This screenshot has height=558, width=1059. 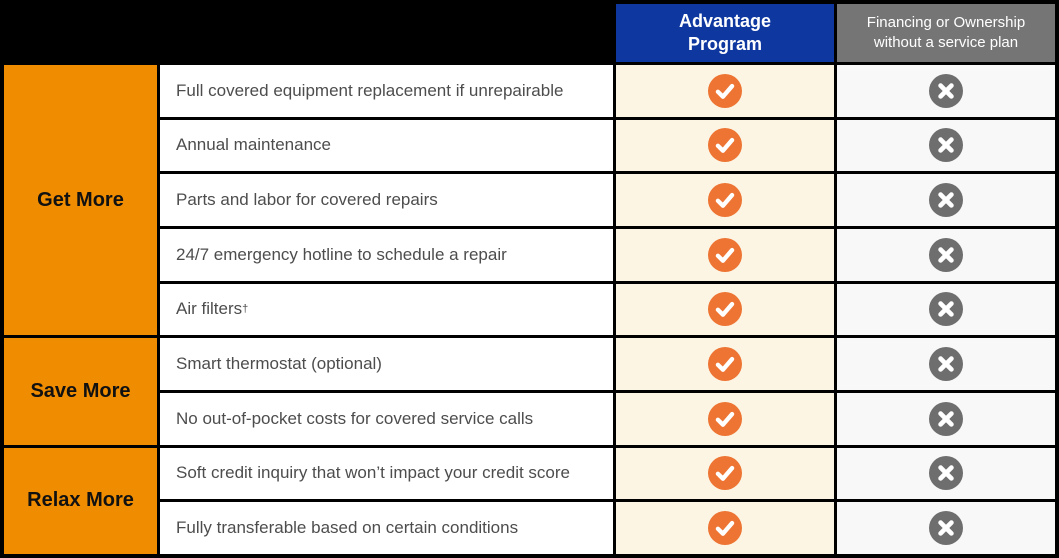 I want to click on feature-label: Parts and labor for covered repairs, so click(x=386, y=200).